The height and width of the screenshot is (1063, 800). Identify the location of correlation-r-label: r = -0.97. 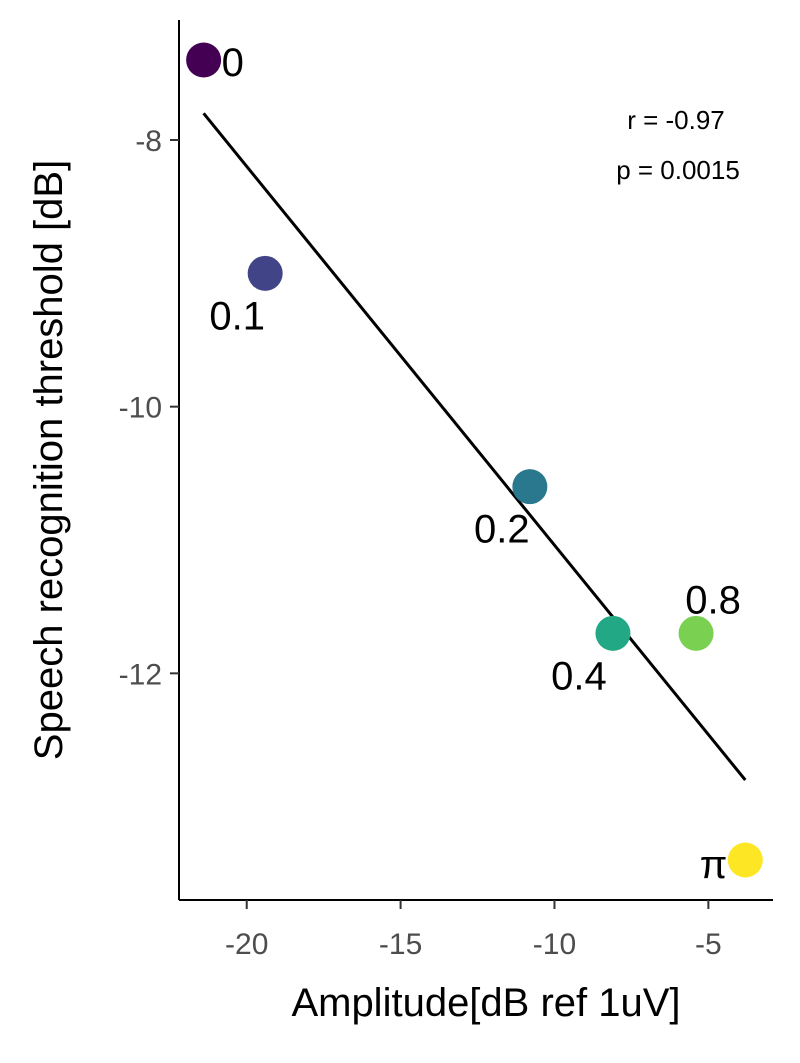
(676, 120).